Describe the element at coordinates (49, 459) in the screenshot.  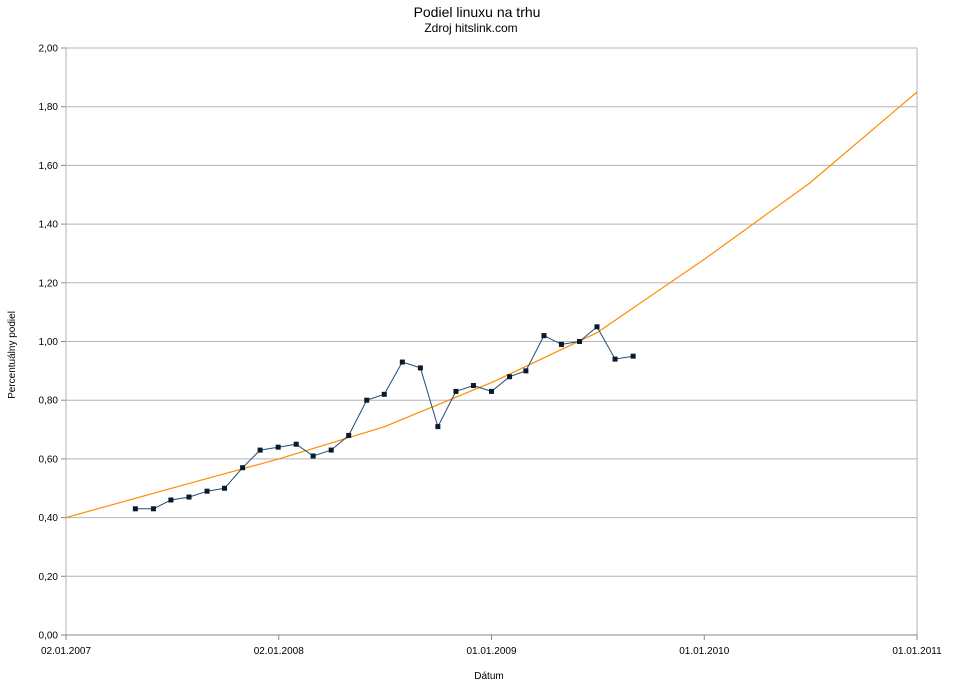
I see `y-tick-label: 0,60` at that location.